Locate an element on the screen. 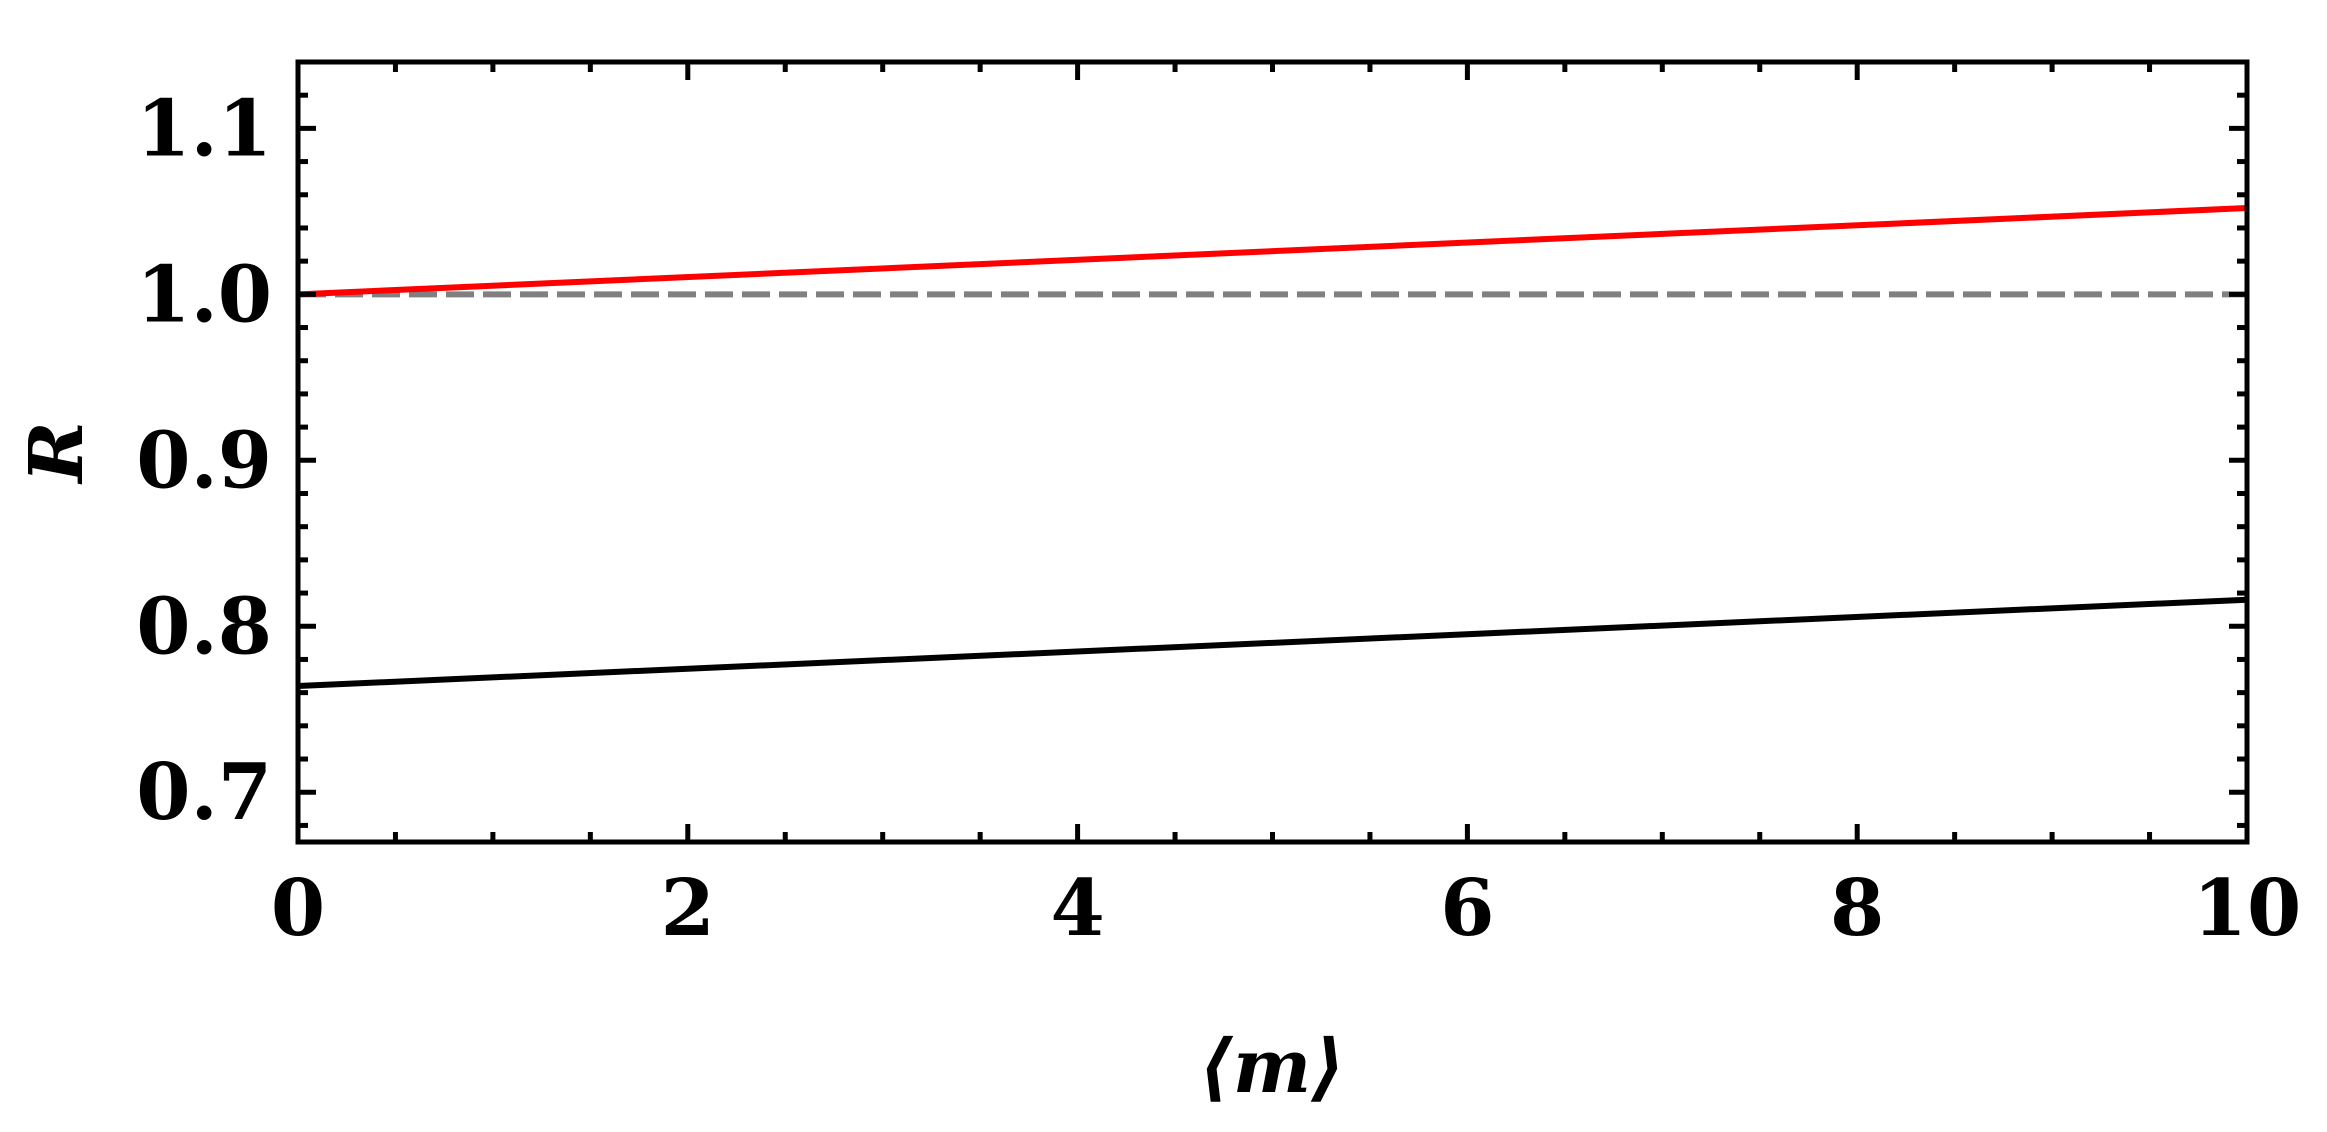 The height and width of the screenshot is (1132, 2327). series-red-curve is located at coordinates (1272, 251).